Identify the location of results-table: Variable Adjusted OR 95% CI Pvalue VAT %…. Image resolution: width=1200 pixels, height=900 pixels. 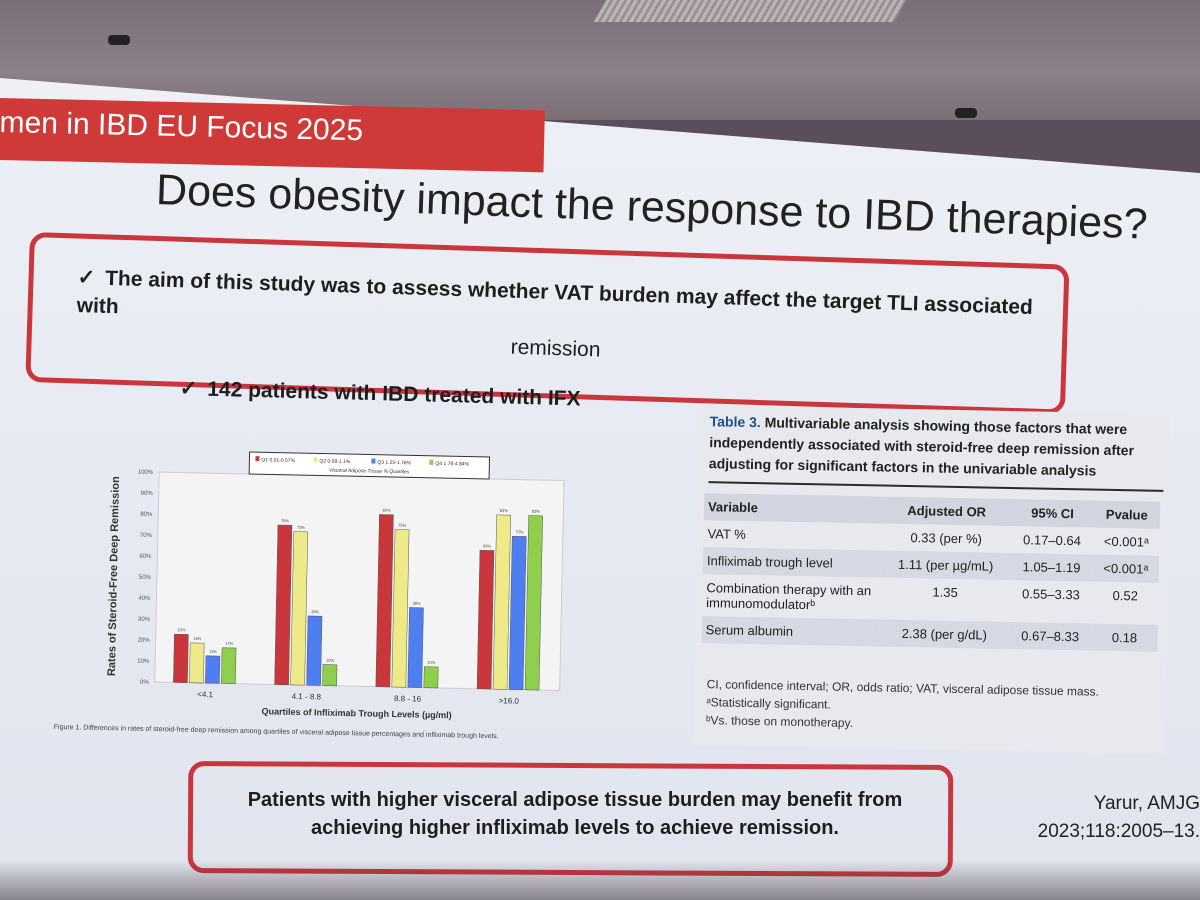
(931, 572).